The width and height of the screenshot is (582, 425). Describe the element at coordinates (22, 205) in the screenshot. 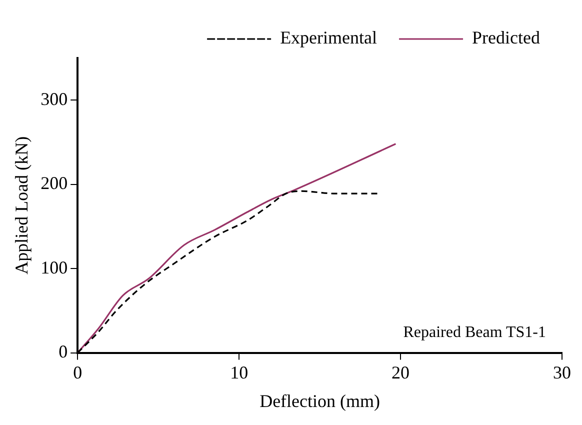

I see `y-axis-title: Applied Load (kN)` at that location.